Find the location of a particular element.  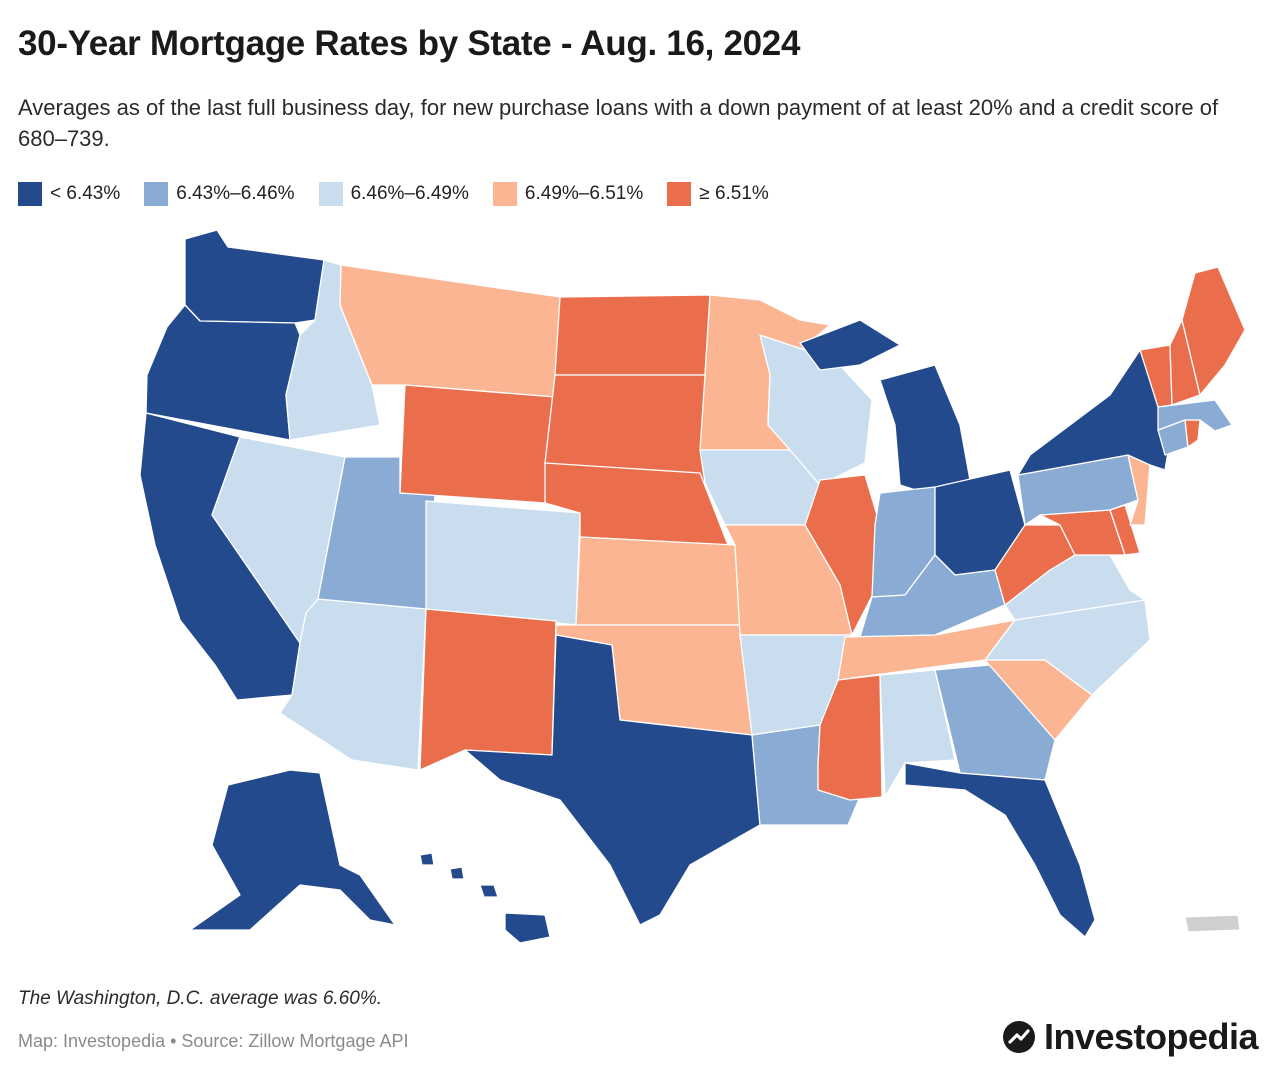

state-ks is located at coordinates (658, 581).